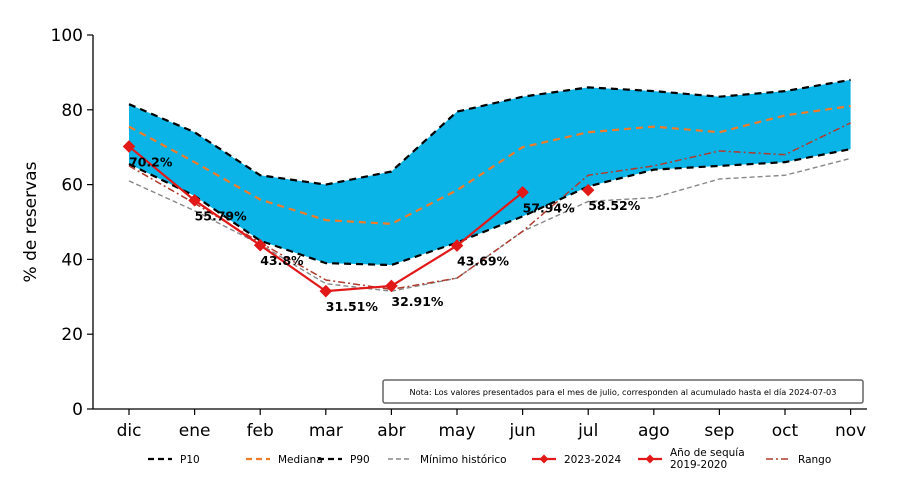  Describe the element at coordinates (707, 453) in the screenshot. I see `legend-label-ano-de-sequia: Año de sequía` at that location.